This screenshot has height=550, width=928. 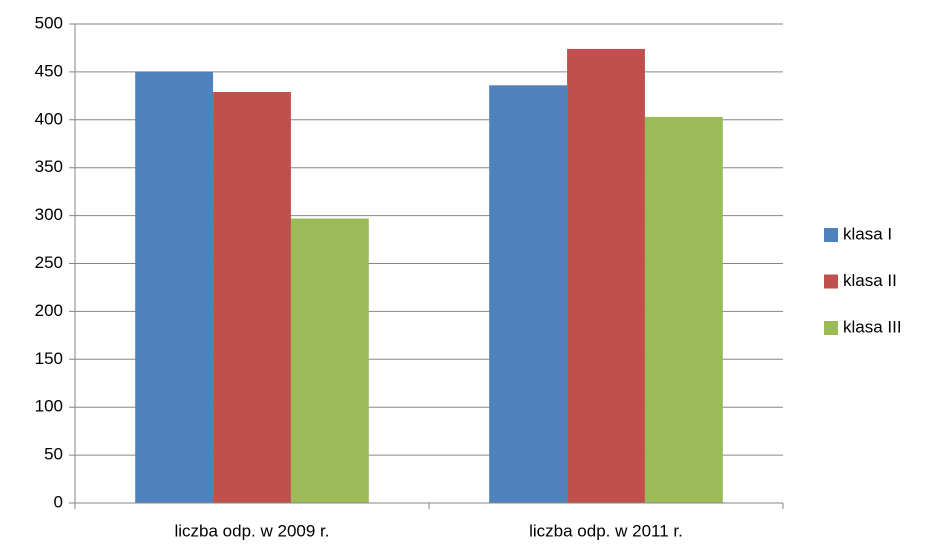 What do you see at coordinates (49, 214) in the screenshot?
I see `y-tick-label: 300` at bounding box center [49, 214].